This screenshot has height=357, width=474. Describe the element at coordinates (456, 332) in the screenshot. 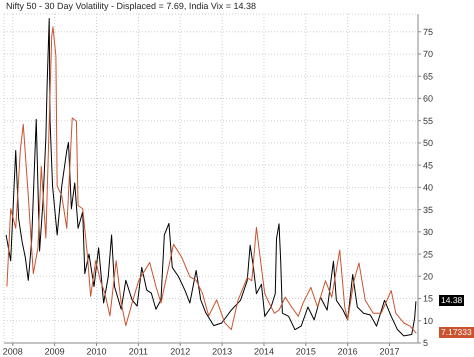

I see `text: 7.17333` at that location.